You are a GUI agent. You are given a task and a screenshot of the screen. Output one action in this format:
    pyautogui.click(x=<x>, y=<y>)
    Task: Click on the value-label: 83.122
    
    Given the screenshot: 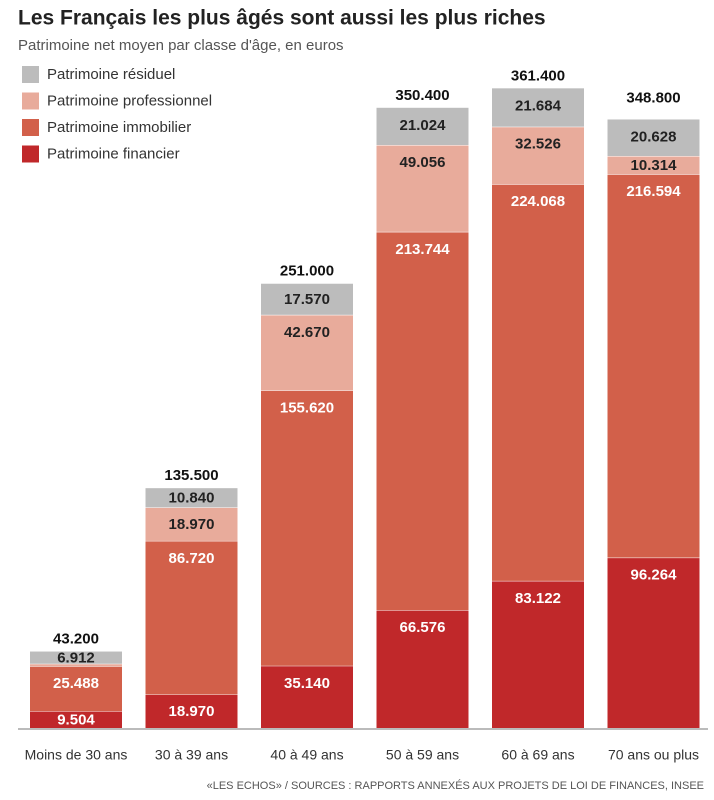 What is the action you would take?
    pyautogui.click(x=538, y=598)
    